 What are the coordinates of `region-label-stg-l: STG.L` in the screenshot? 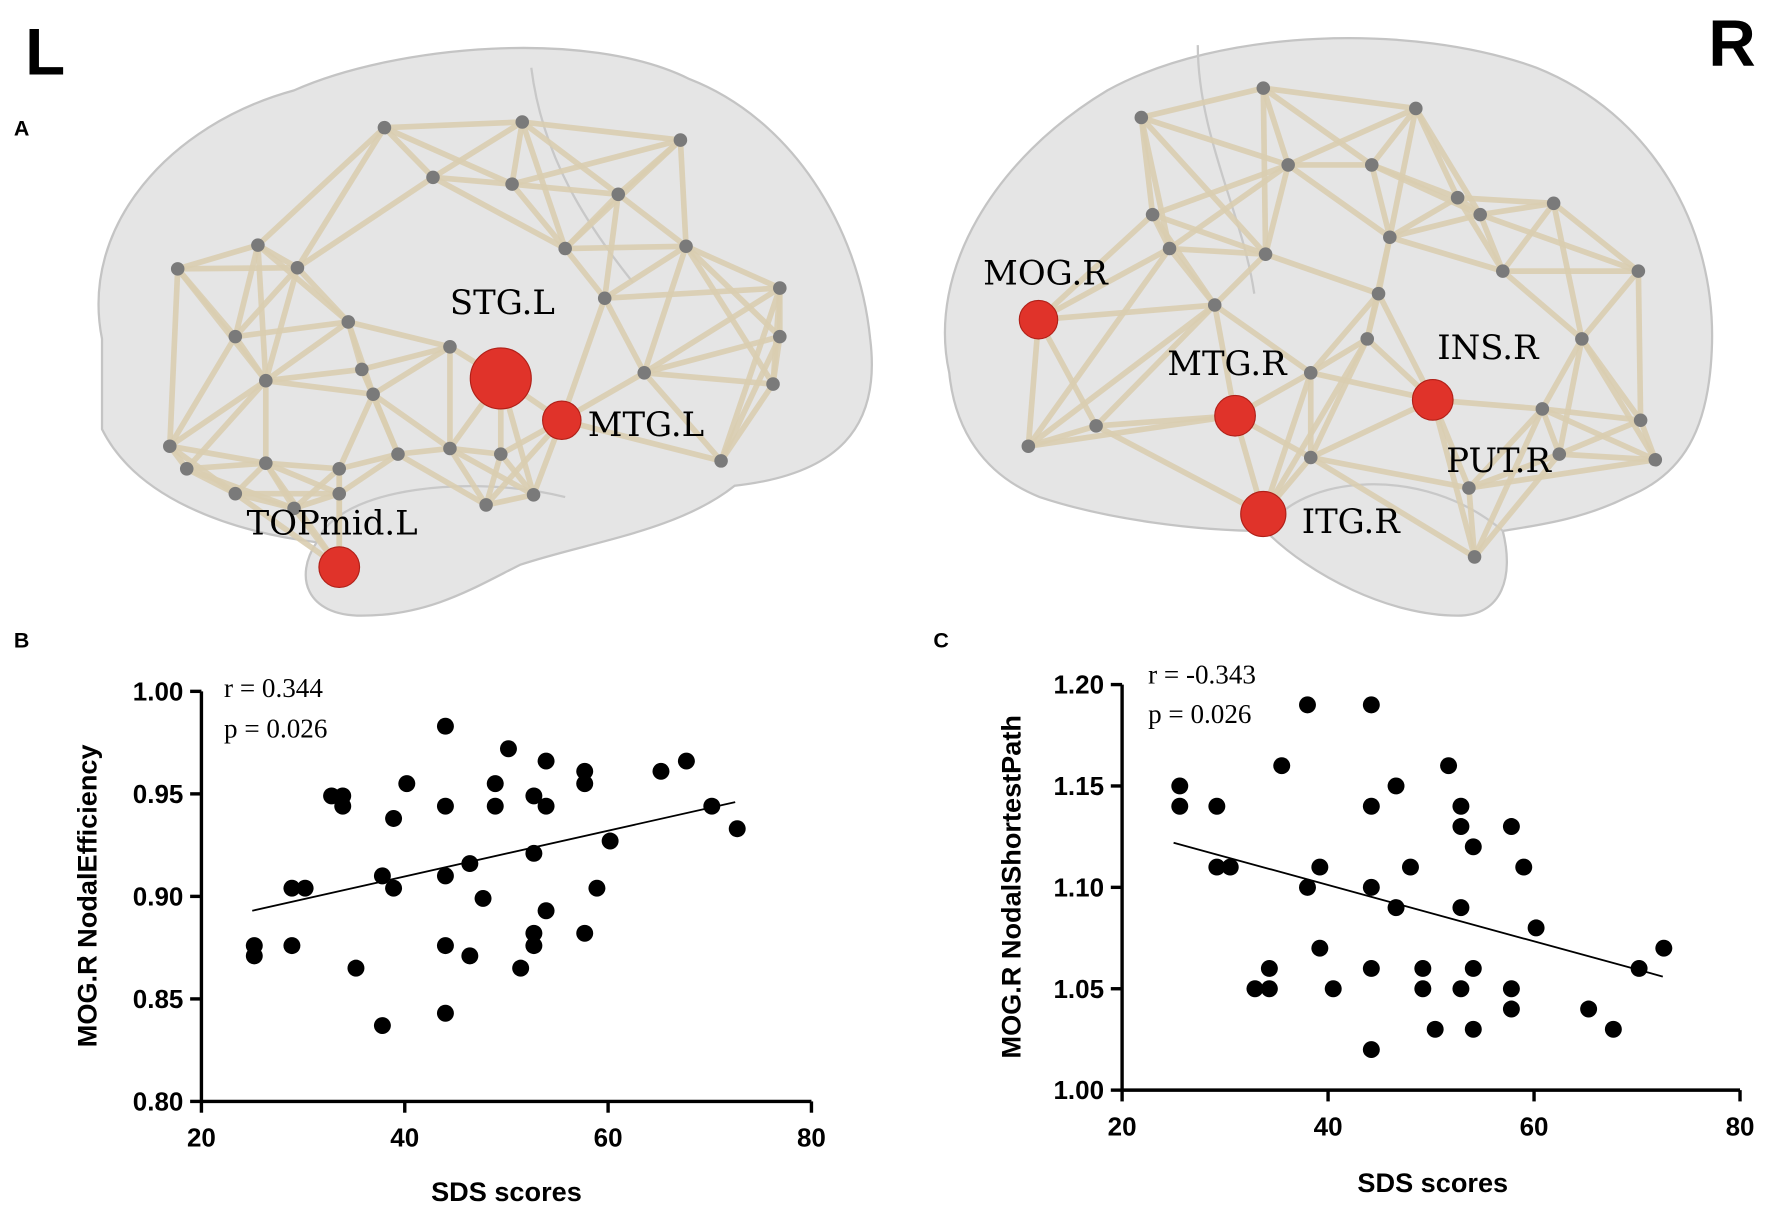 It's located at (502, 302).